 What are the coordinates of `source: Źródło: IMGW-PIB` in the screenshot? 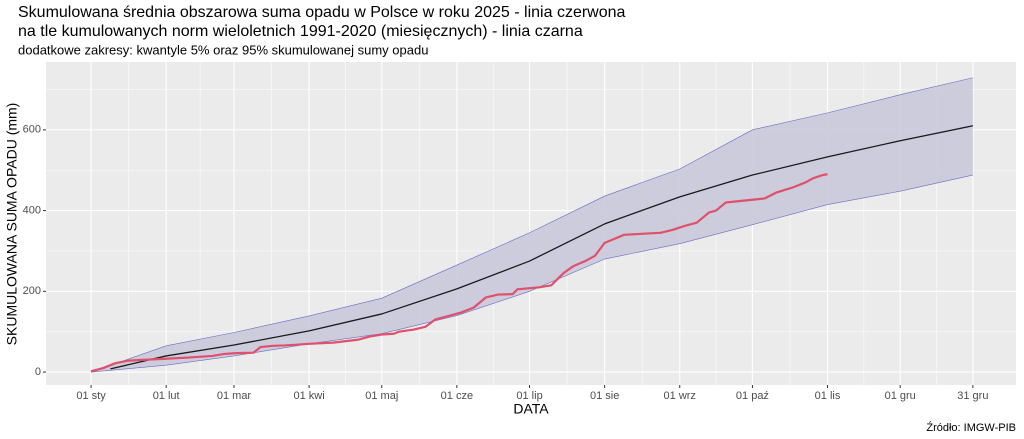 It's located at (971, 427).